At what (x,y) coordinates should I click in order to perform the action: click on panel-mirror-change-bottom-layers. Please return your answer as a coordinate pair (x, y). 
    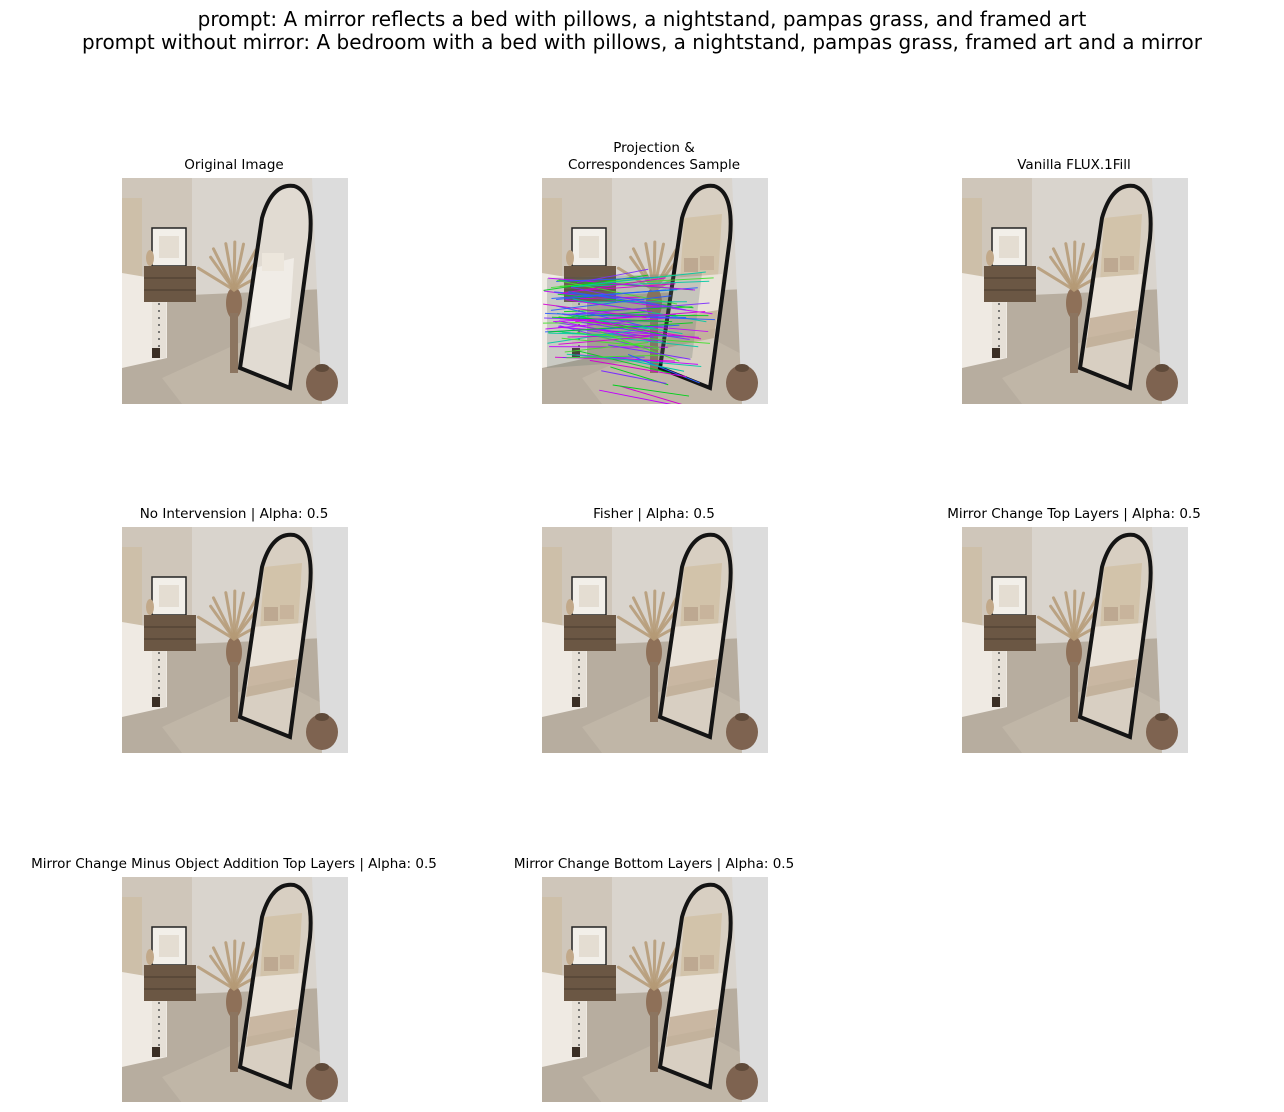
    Looking at the image, I should click on (655, 989).